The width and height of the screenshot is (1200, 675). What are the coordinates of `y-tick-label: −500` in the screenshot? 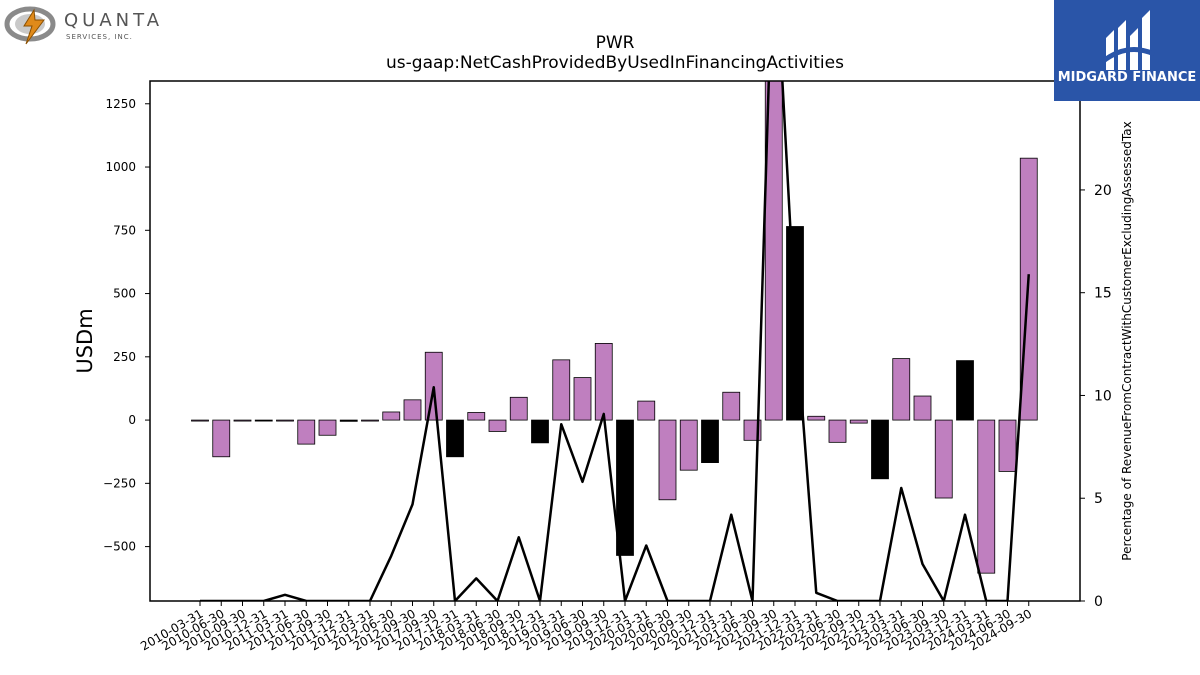 It's located at (119, 547).